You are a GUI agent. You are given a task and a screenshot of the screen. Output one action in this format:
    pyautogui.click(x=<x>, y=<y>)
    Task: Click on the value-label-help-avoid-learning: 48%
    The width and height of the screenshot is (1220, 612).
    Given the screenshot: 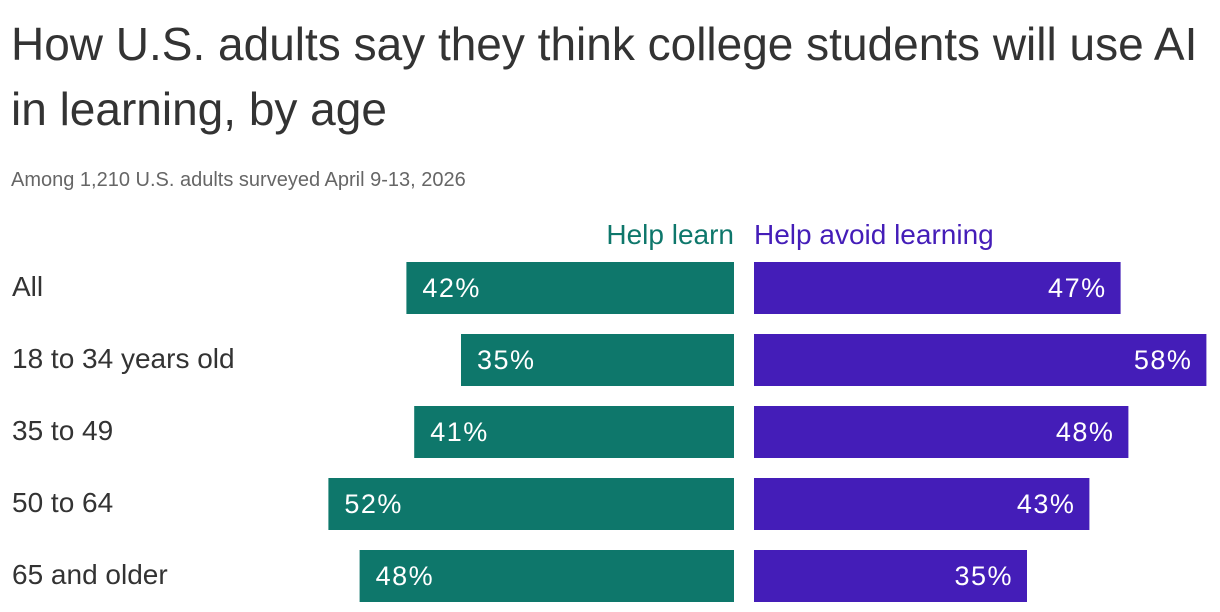 What is the action you would take?
    pyautogui.click(x=1085, y=432)
    